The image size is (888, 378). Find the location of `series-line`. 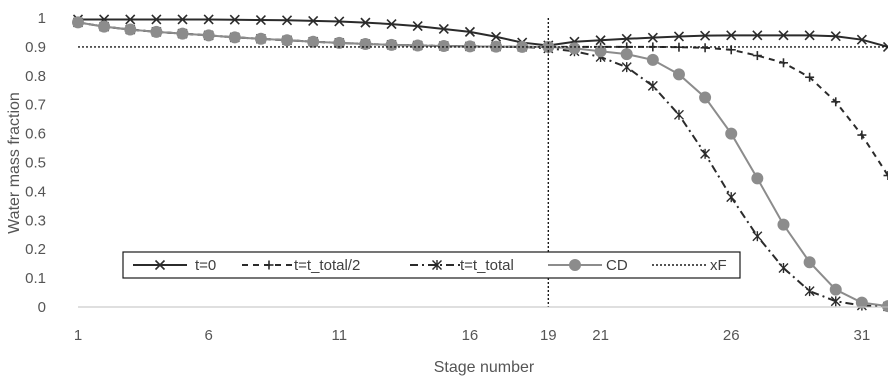

series-line is located at coordinates (483, 33).